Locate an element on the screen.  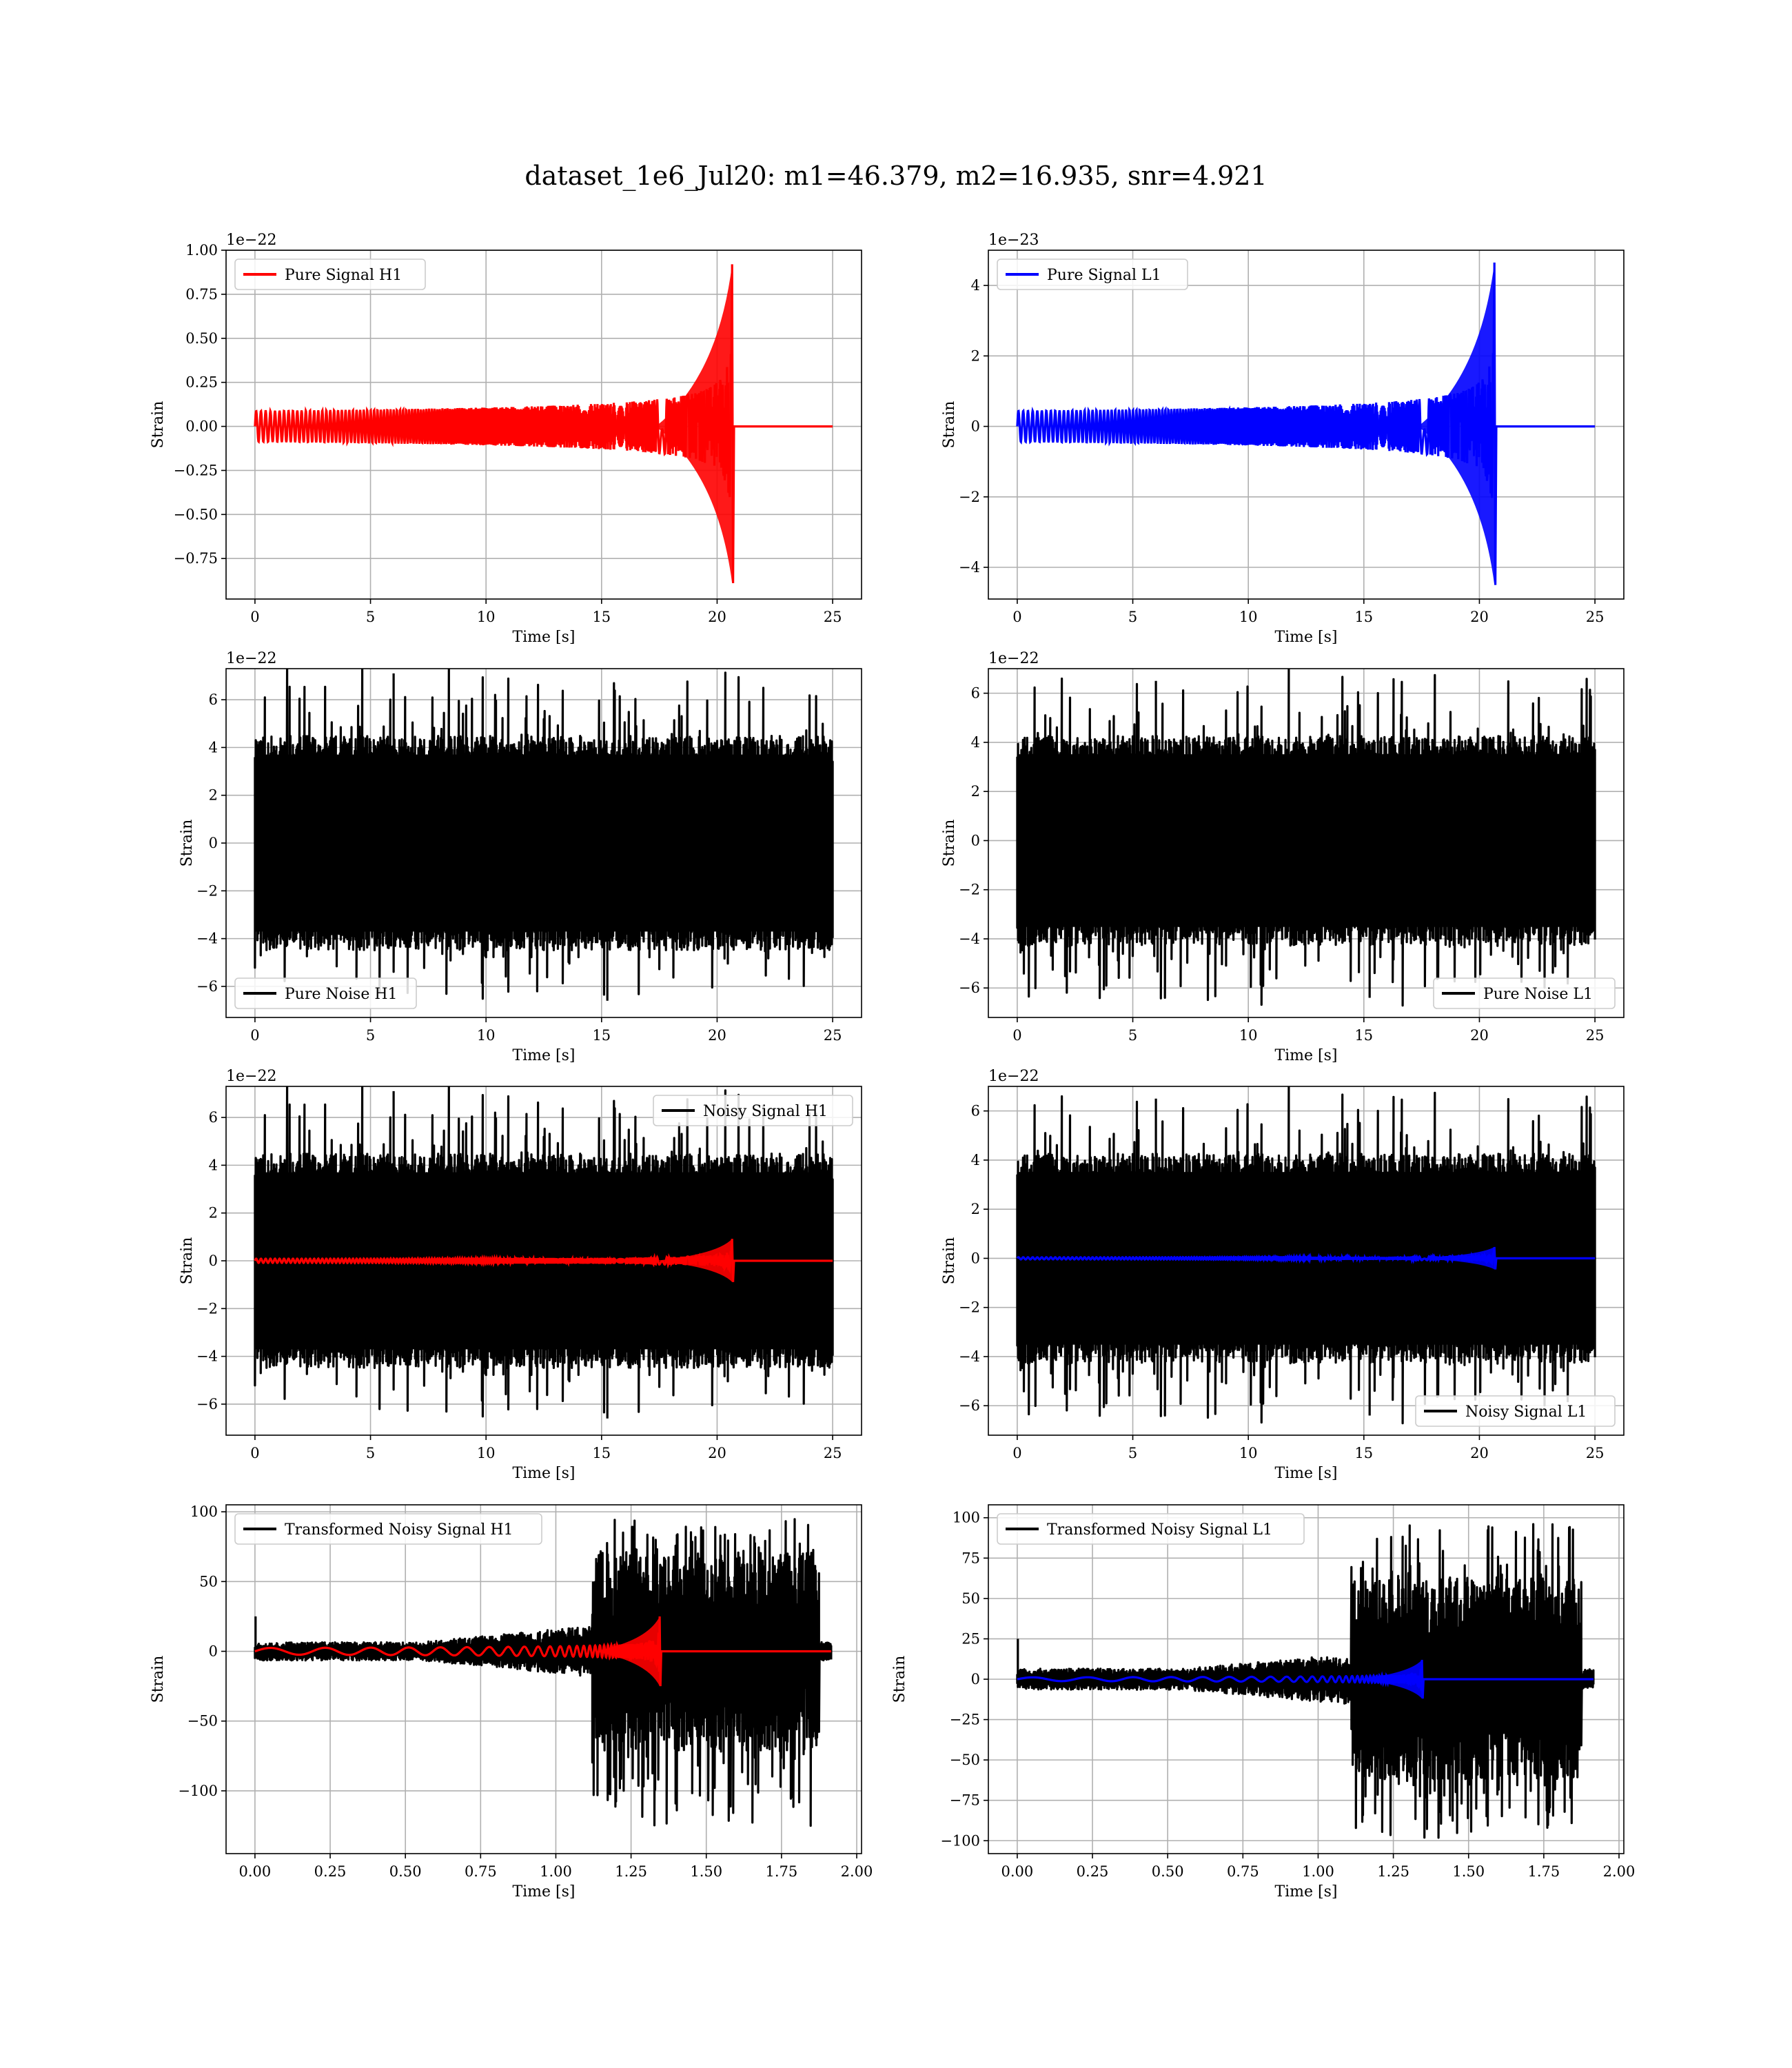
x-tick-label: 1.00 is located at coordinates (556, 1871).